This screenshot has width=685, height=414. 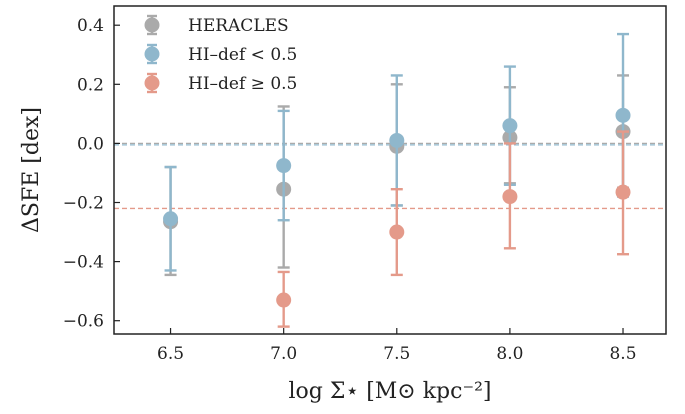 I want to click on y-tick-label: −0.4, so click(x=83, y=263).